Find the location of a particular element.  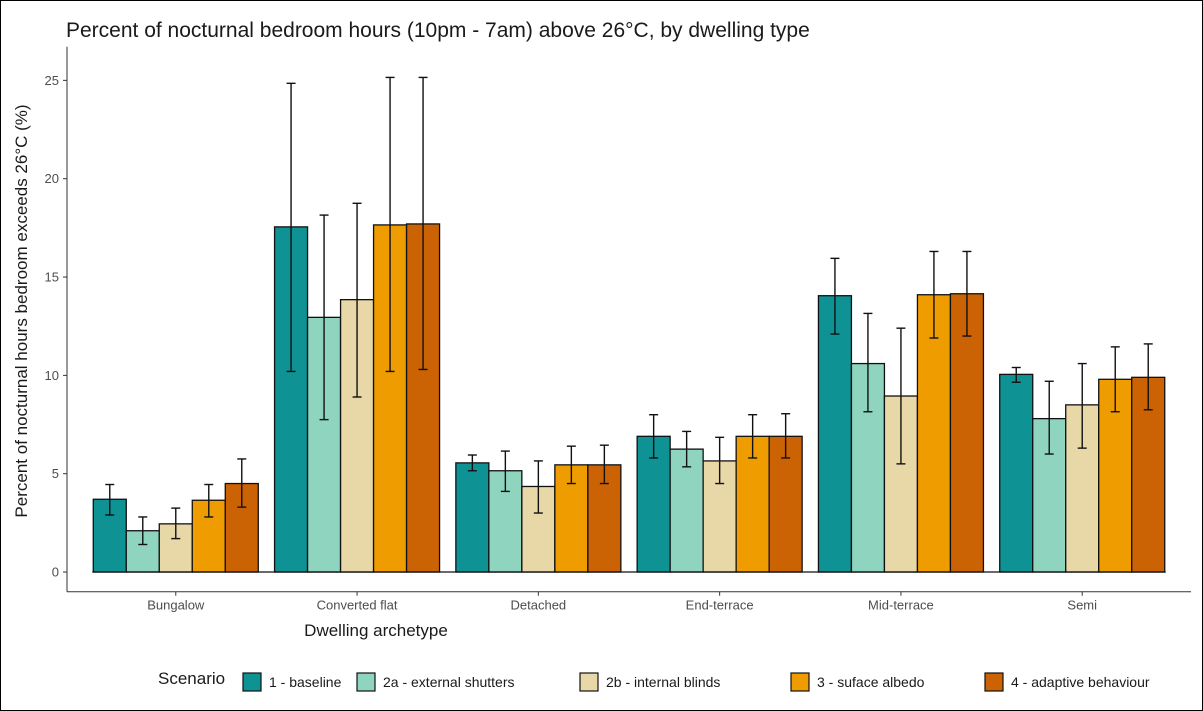

y-axis: 0 5 10 15 20 25 is located at coordinates (56, 319).